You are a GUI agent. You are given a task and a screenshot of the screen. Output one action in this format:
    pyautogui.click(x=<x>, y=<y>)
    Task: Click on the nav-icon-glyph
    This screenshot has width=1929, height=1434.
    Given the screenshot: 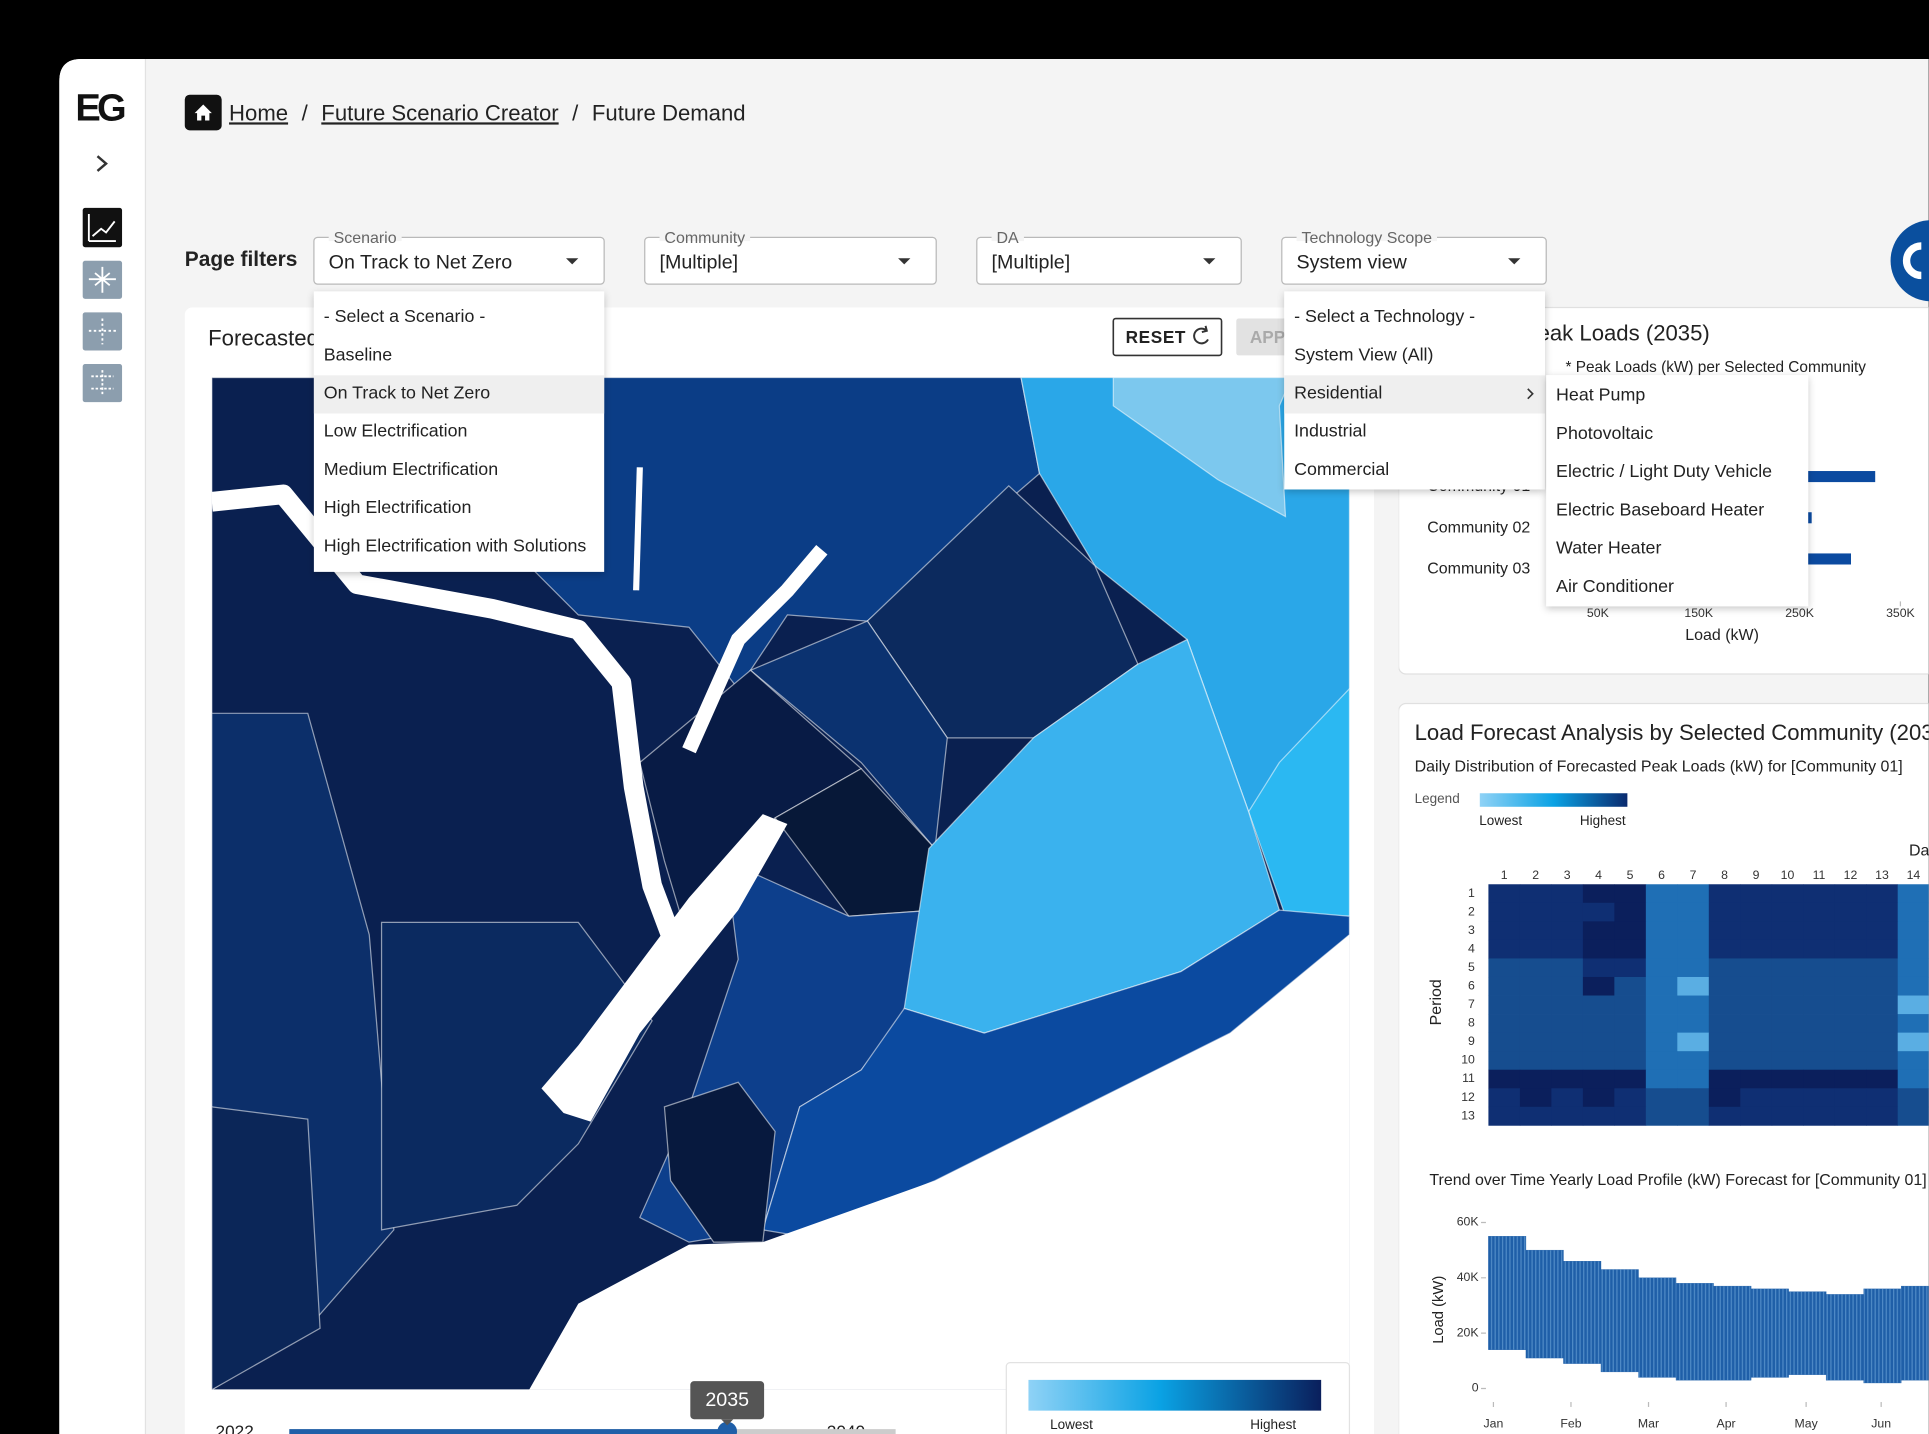 What is the action you would take?
    pyautogui.click(x=101, y=227)
    